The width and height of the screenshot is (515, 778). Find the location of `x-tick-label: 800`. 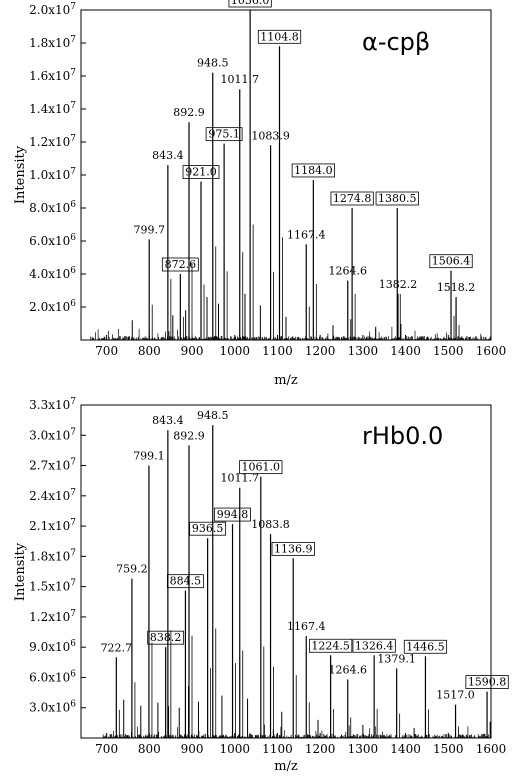

x-tick-label: 800 is located at coordinates (149, 351).